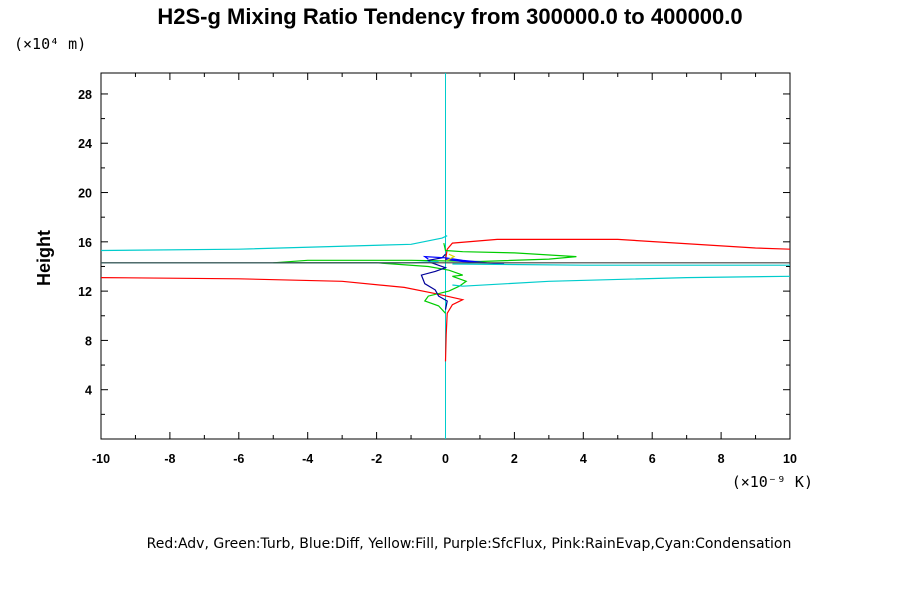  I want to click on x-tick-label: 10, so click(790, 459).